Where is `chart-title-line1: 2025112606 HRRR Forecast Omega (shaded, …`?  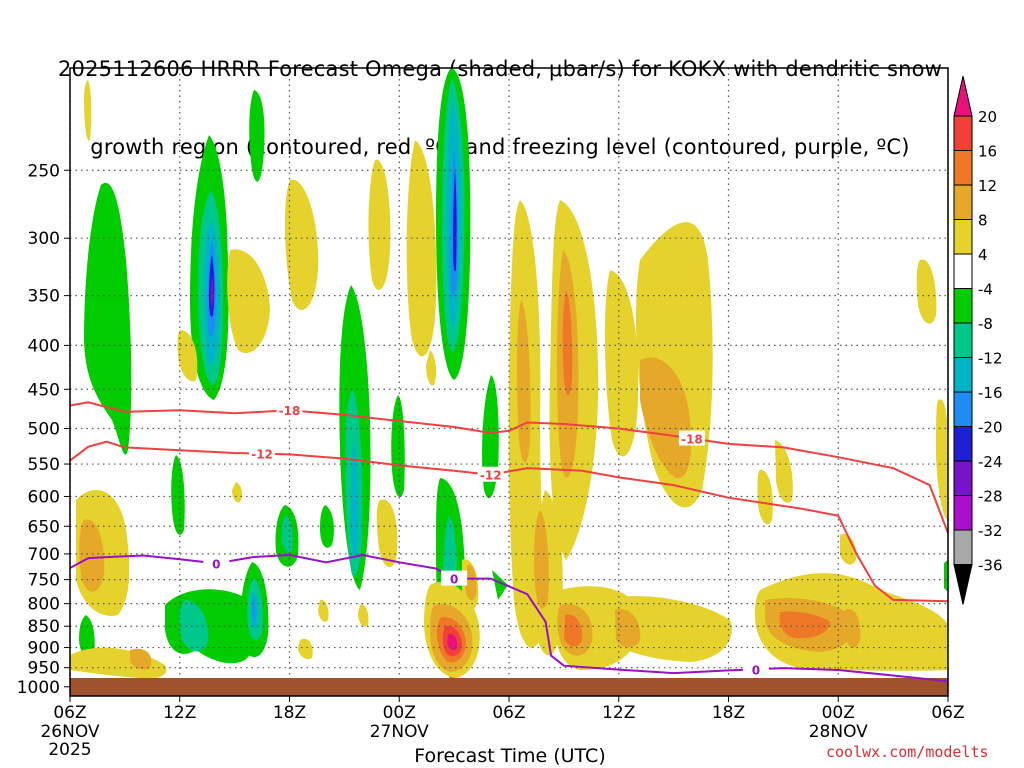
chart-title-line1: 2025112606 HRRR Forecast Omega (shaded, … is located at coordinates (500, 69).